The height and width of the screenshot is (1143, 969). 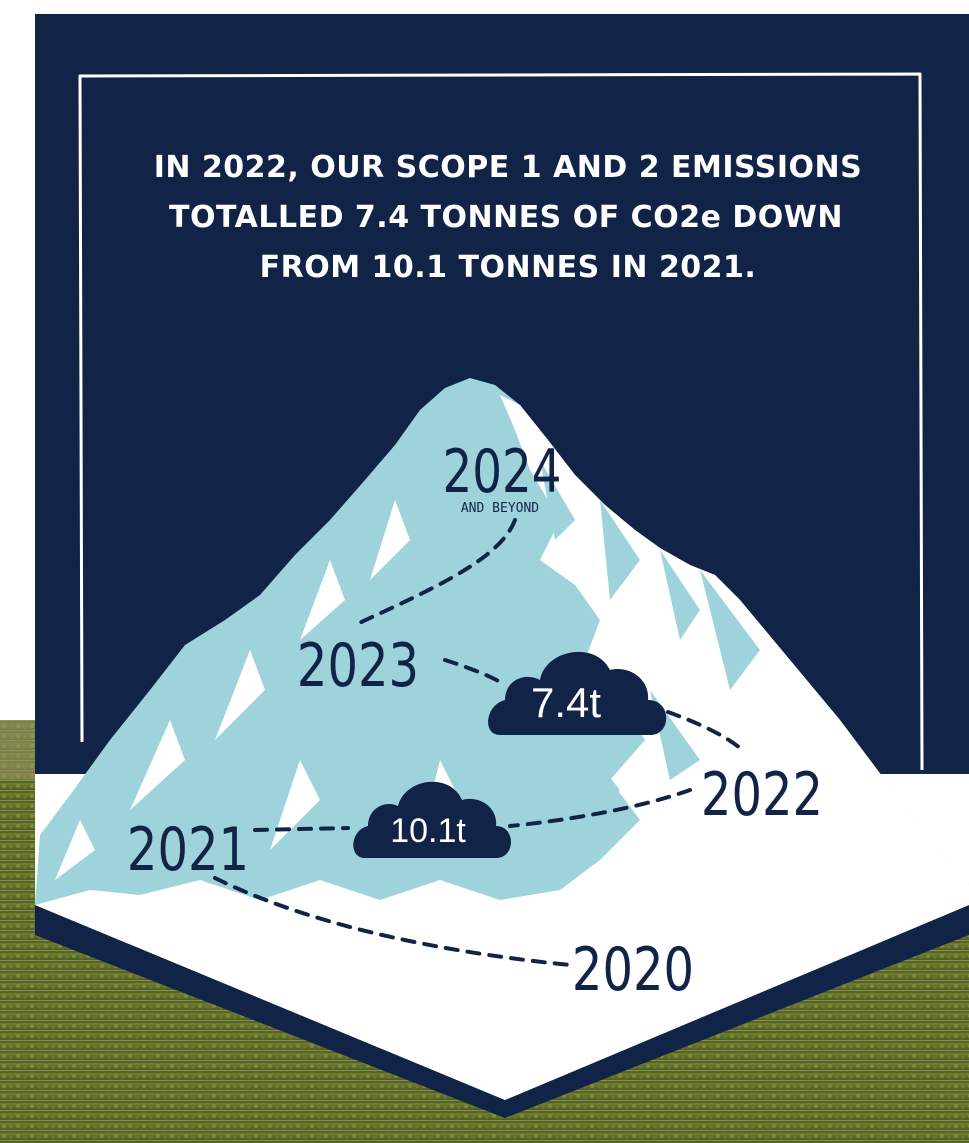 I want to click on year-2020: 2020, so click(x=633, y=970).